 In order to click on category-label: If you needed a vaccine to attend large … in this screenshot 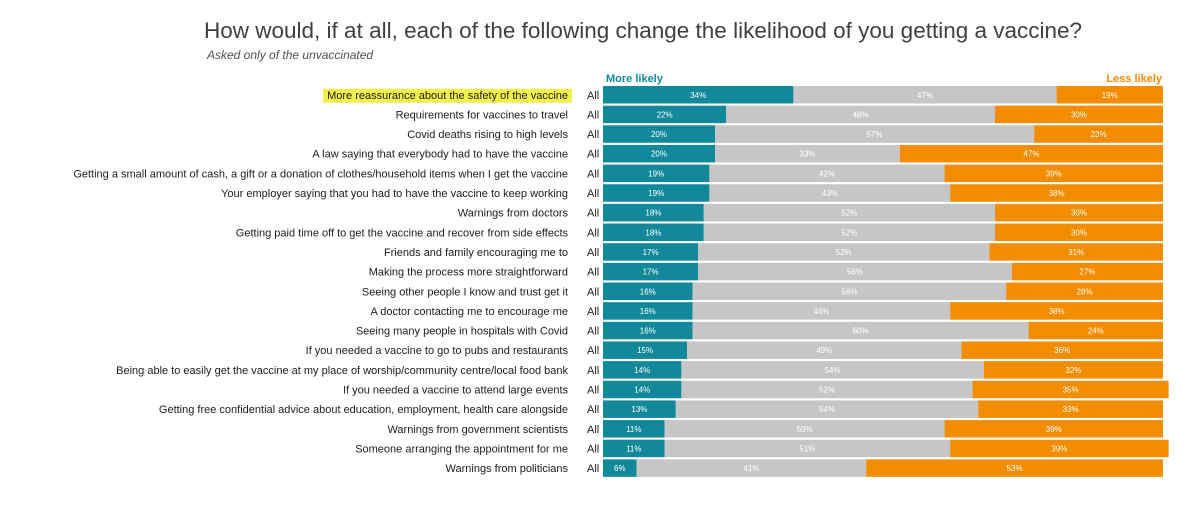, I will do `click(456, 391)`.